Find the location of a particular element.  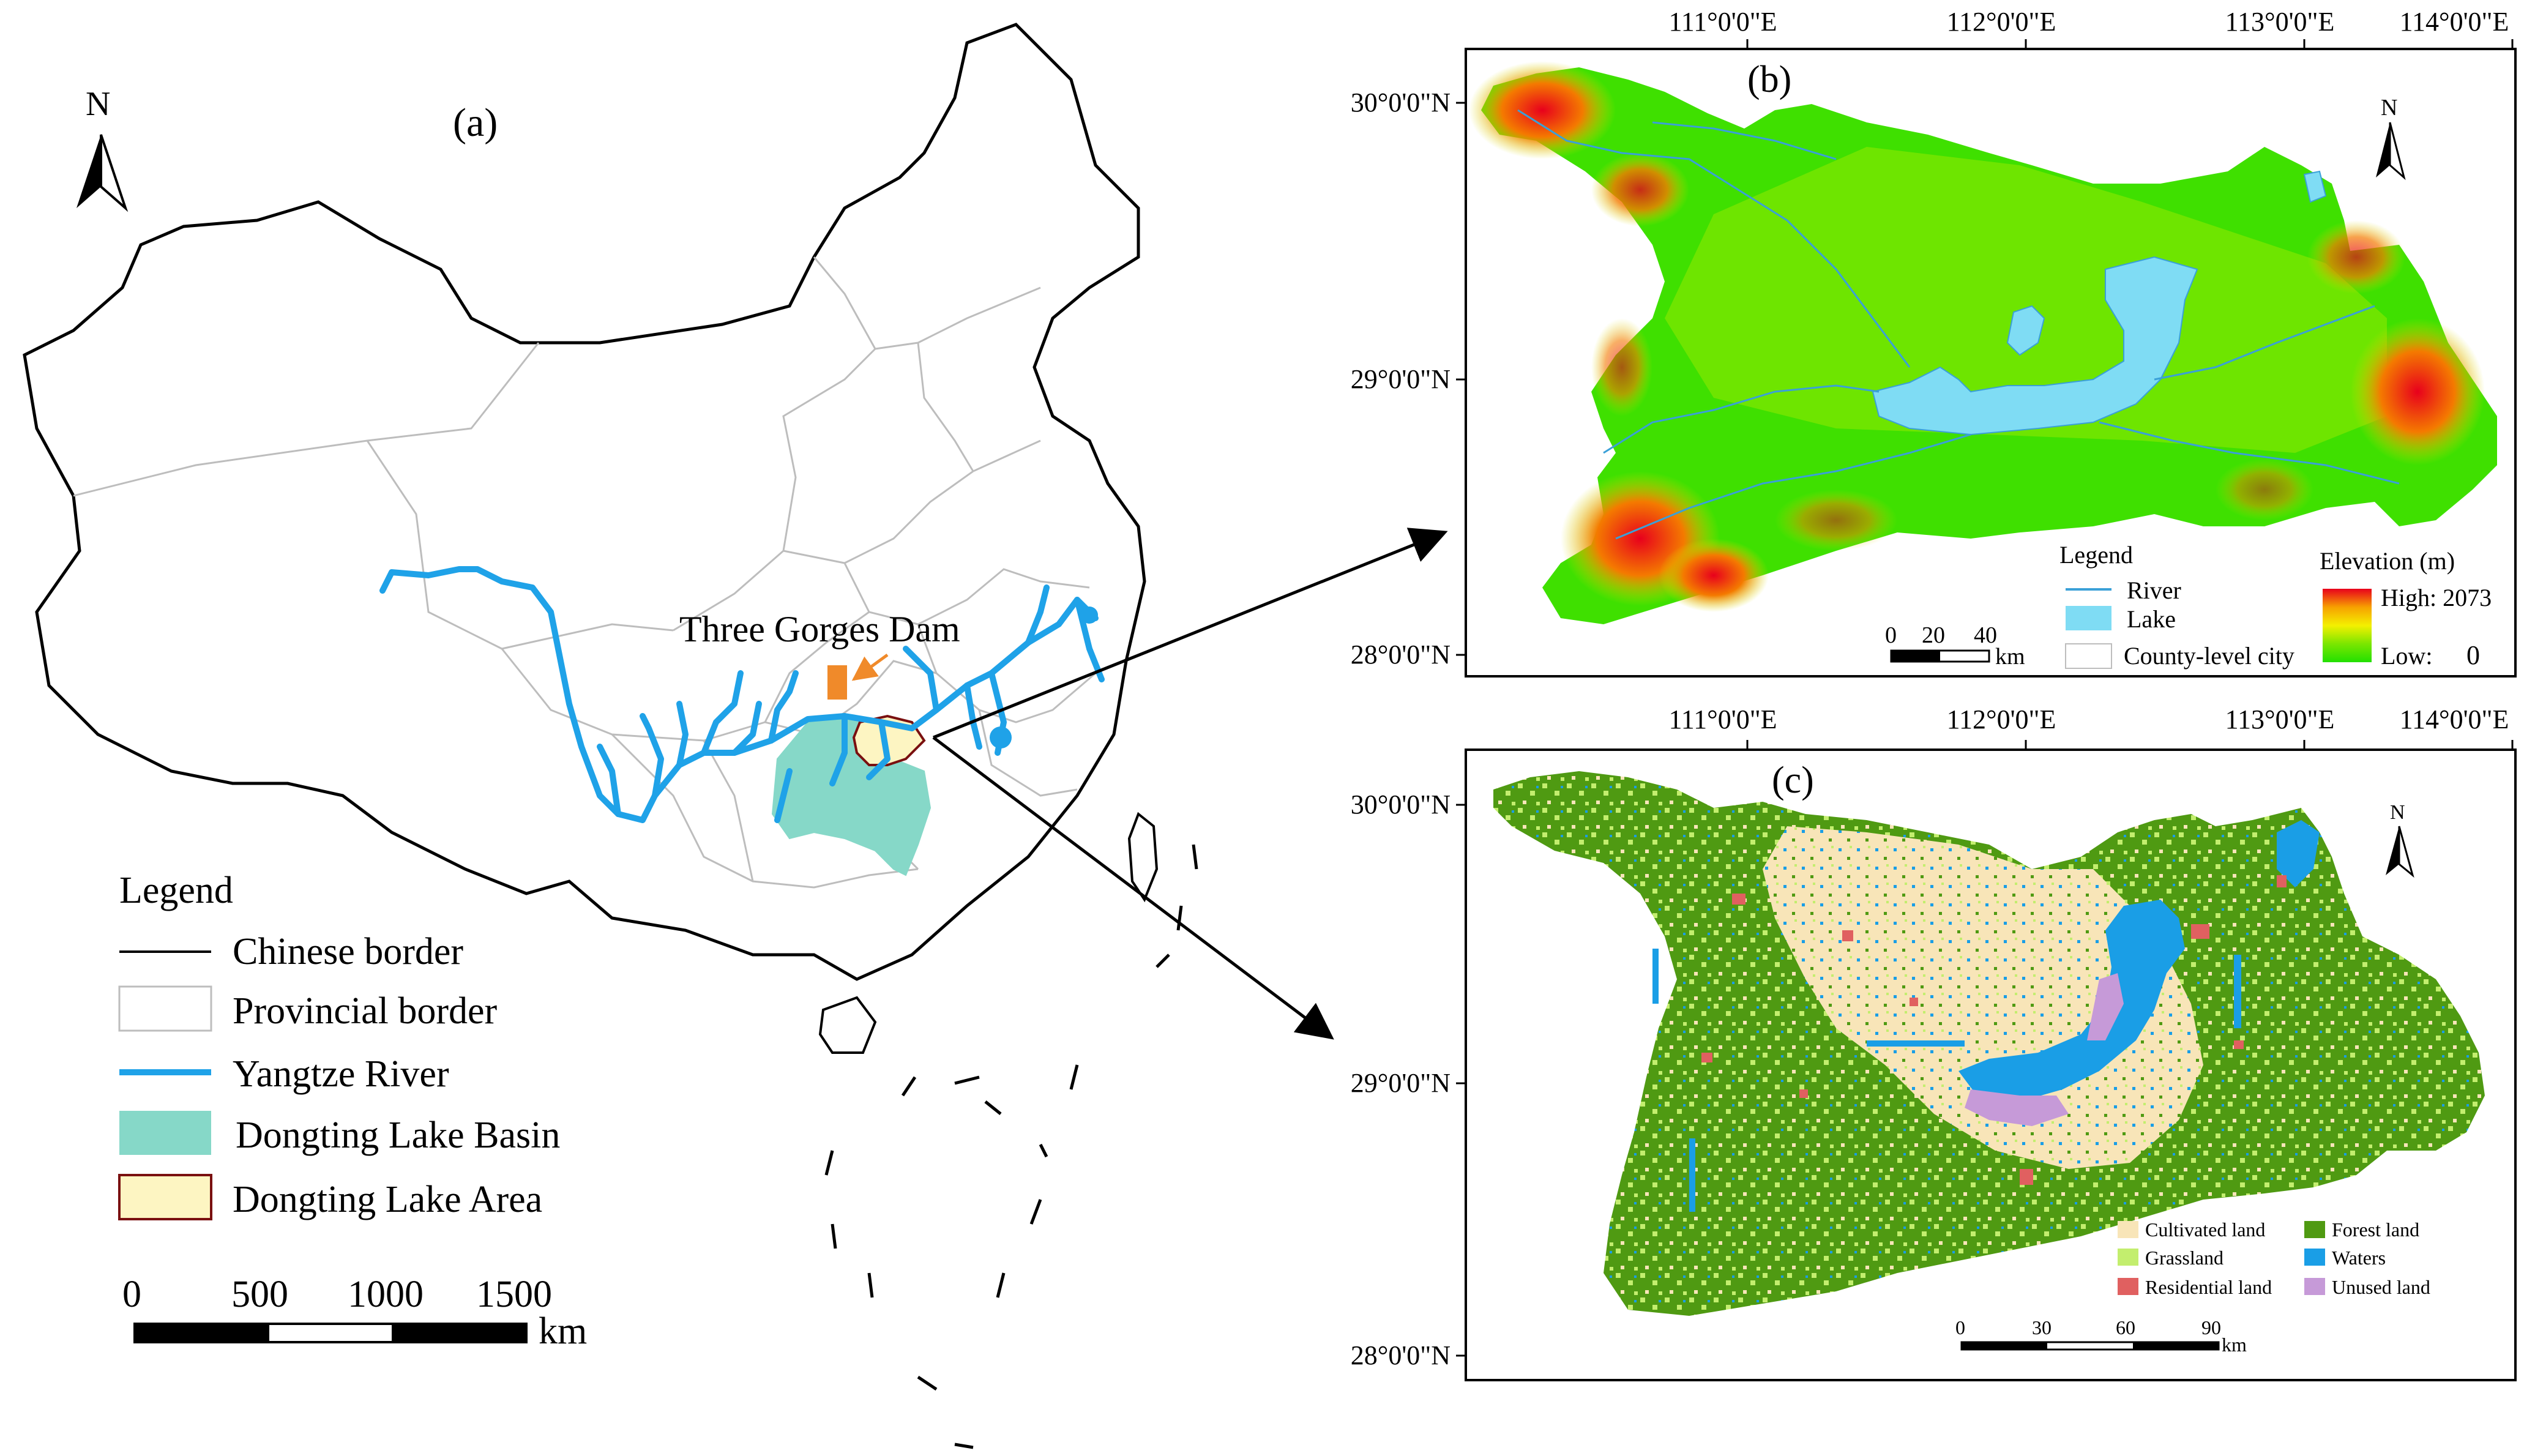

connector-arrow-b is located at coordinates (1190, 633).